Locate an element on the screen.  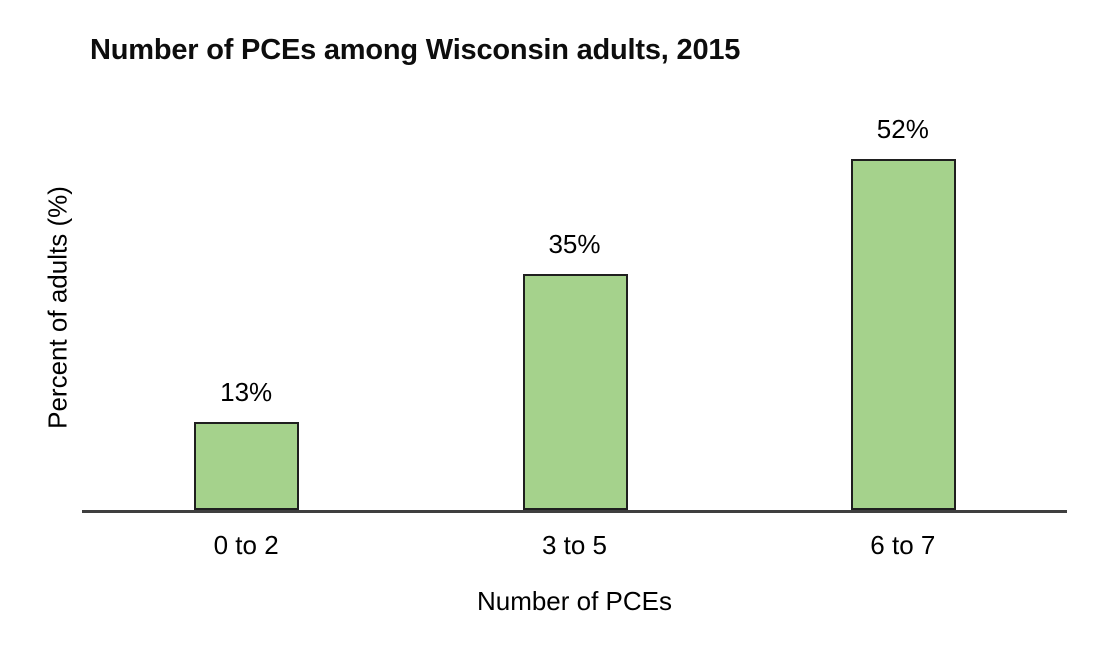
category-label: 3 to 5 is located at coordinates (574, 545).